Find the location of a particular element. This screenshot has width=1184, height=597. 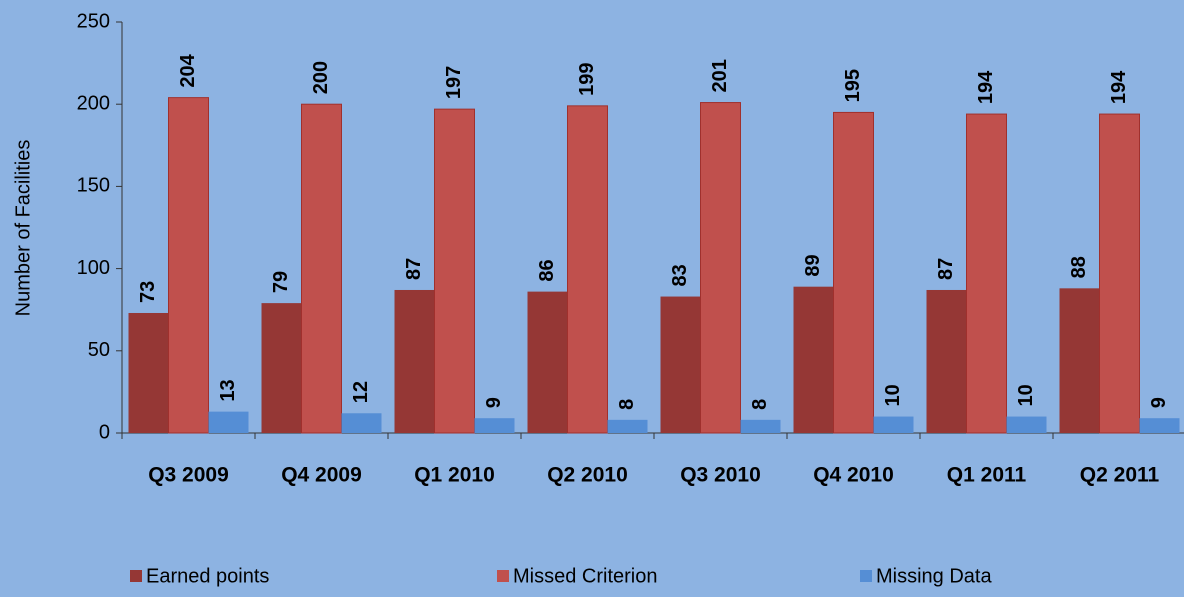

y-axis-label: Number of Facilities is located at coordinates (23, 228).